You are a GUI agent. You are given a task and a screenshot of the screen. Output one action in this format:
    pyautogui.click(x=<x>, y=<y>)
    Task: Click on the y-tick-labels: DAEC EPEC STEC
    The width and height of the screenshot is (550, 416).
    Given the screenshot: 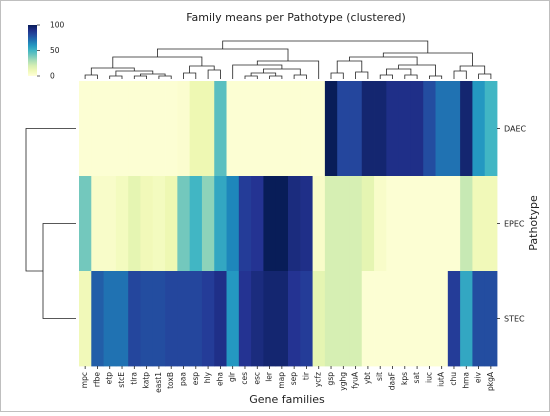 What is the action you would take?
    pyautogui.click(x=512, y=224)
    